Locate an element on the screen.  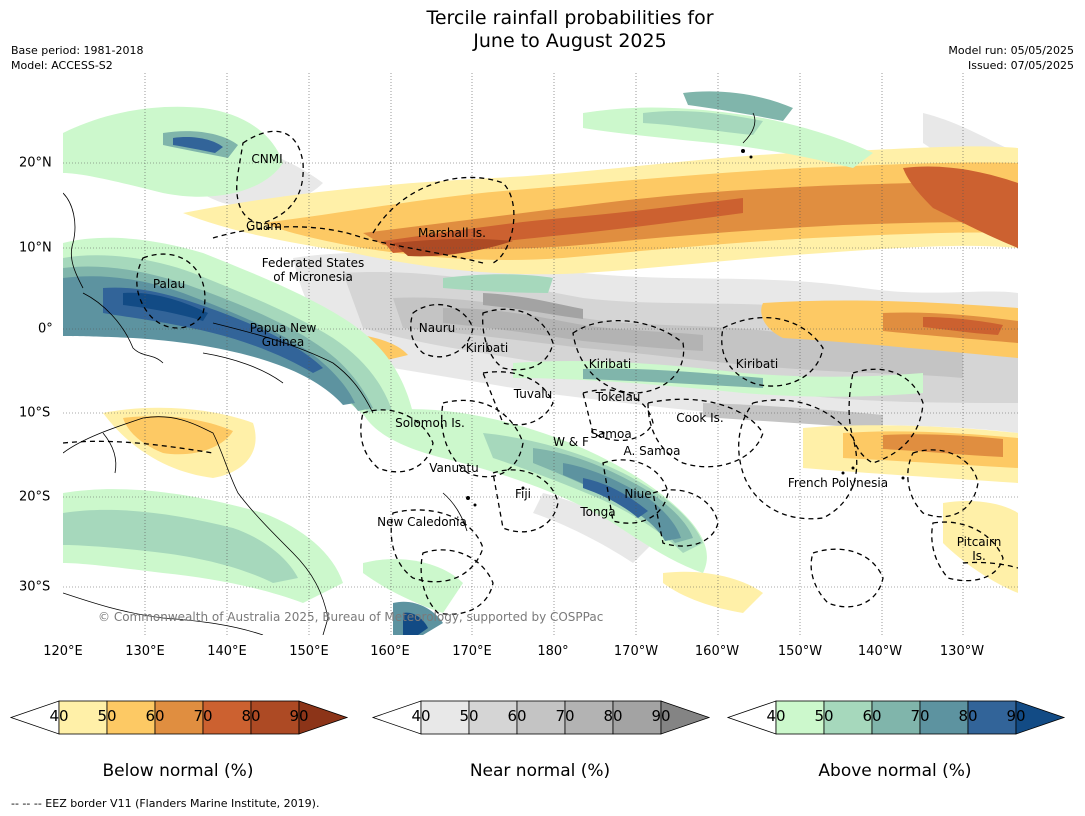
colorbar-below-normal is located at coordinates (179, 717).